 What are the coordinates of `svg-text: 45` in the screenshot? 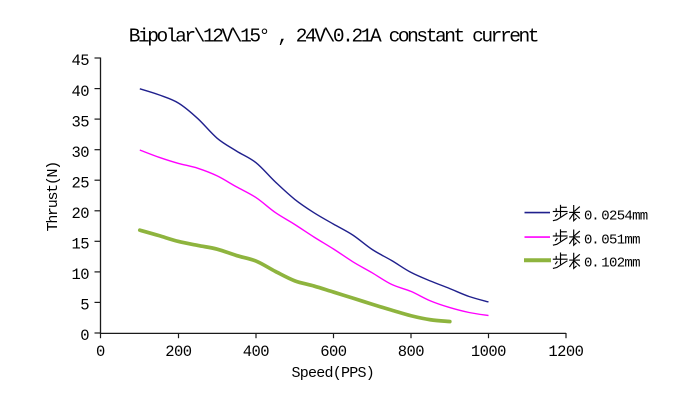 It's located at (80, 61).